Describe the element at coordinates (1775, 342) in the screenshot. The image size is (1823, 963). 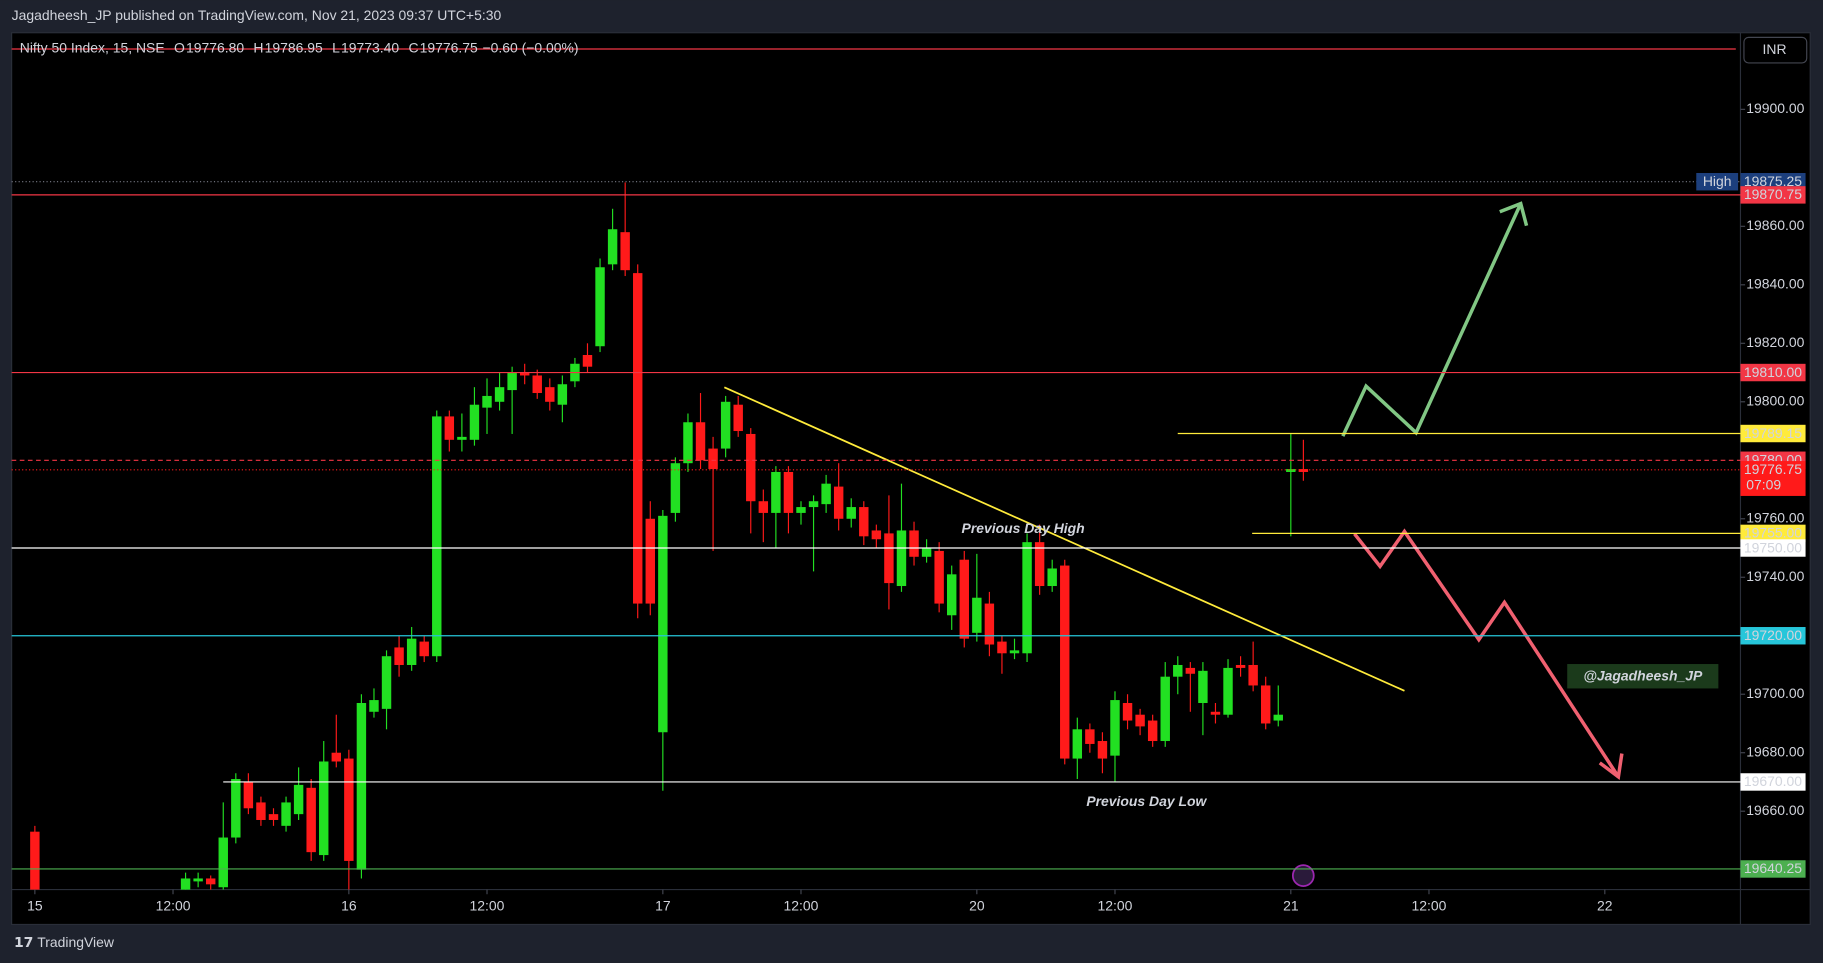
I see `y-tick-label: 19820.00` at that location.